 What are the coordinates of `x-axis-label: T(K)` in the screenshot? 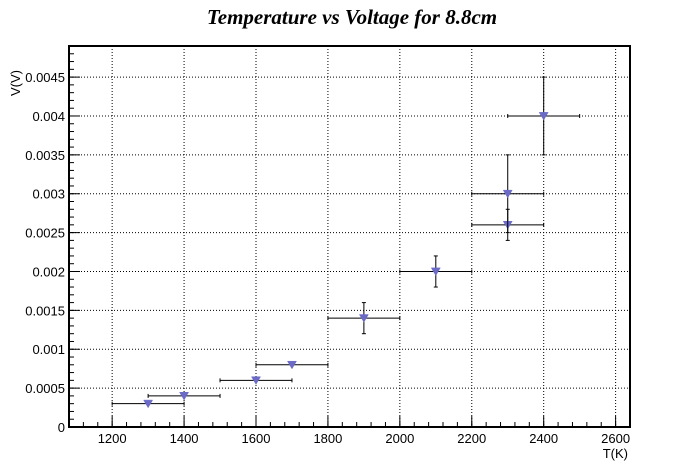 It's located at (615, 453).